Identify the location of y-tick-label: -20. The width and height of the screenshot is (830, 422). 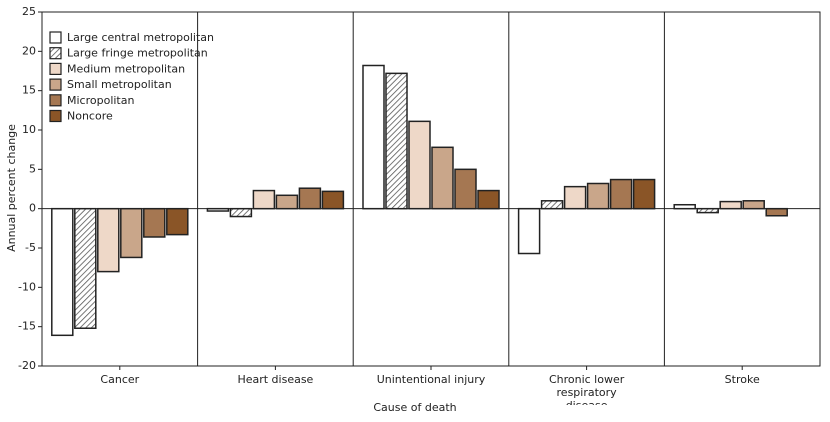
(27, 365).